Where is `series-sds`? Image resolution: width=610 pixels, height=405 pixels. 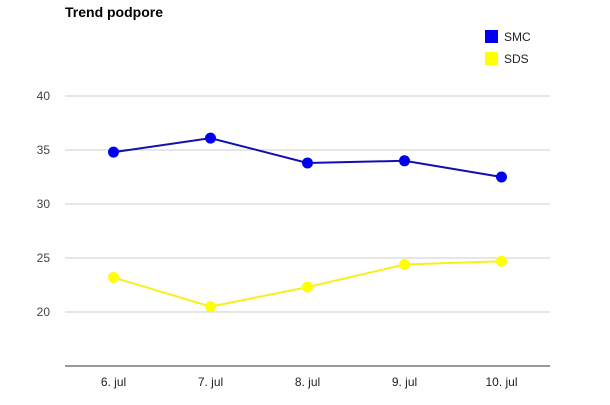 series-sds is located at coordinates (307, 284).